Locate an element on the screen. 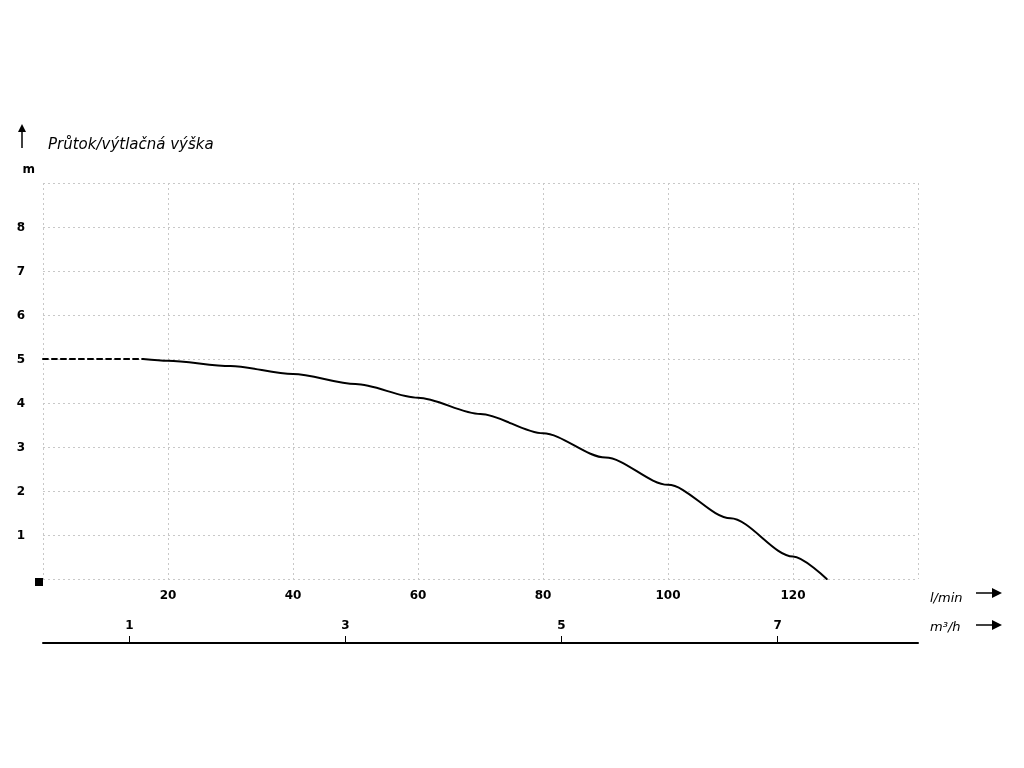  y-tick-label: 5 is located at coordinates (20, 359).